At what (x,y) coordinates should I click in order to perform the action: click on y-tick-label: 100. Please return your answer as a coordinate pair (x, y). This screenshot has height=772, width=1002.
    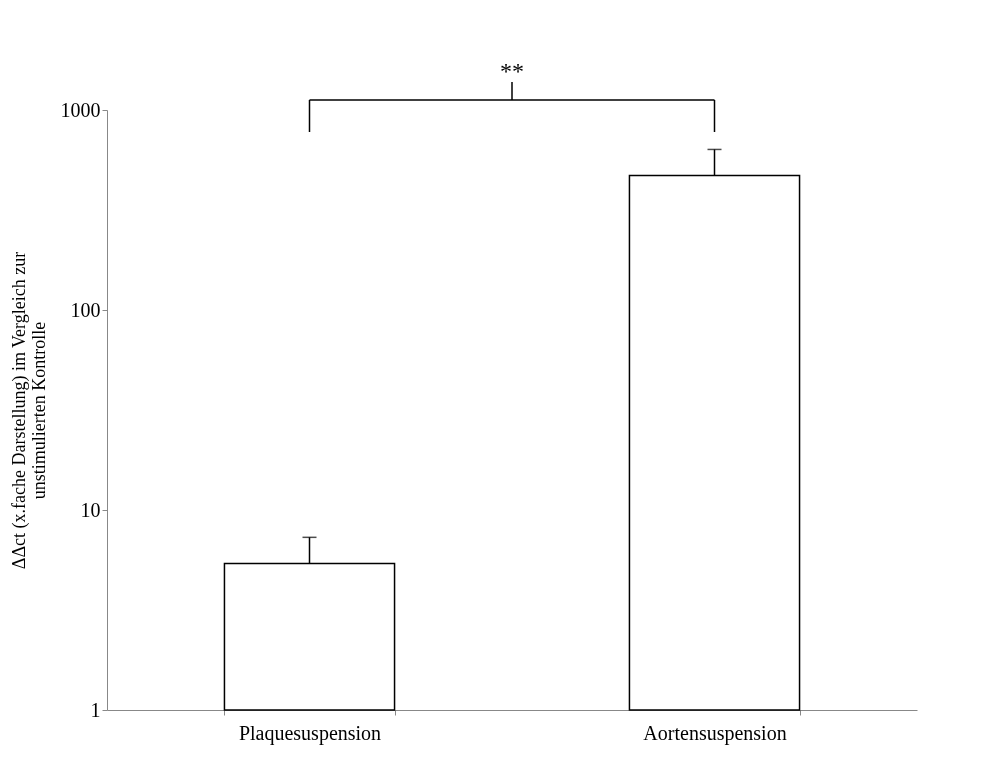
    Looking at the image, I should click on (85, 309).